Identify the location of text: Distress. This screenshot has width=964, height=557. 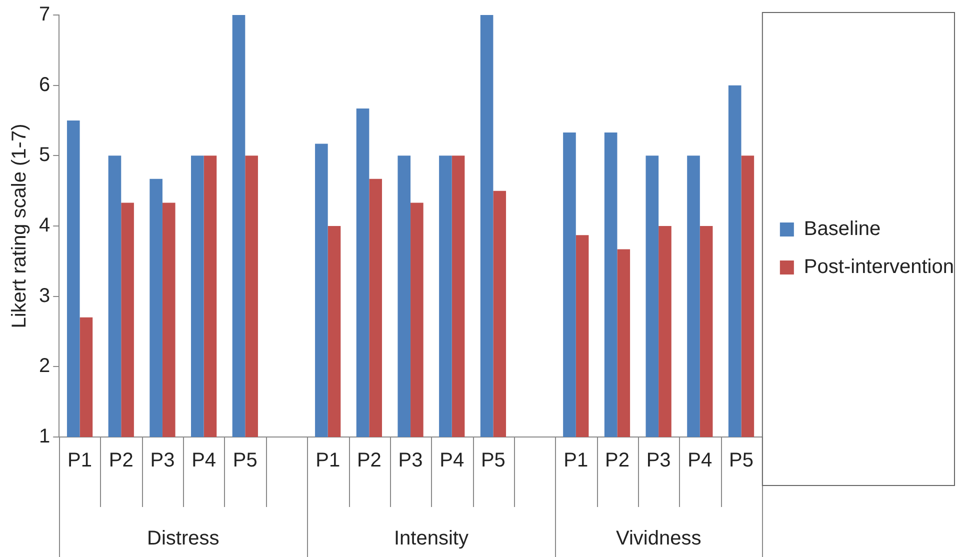
(183, 539).